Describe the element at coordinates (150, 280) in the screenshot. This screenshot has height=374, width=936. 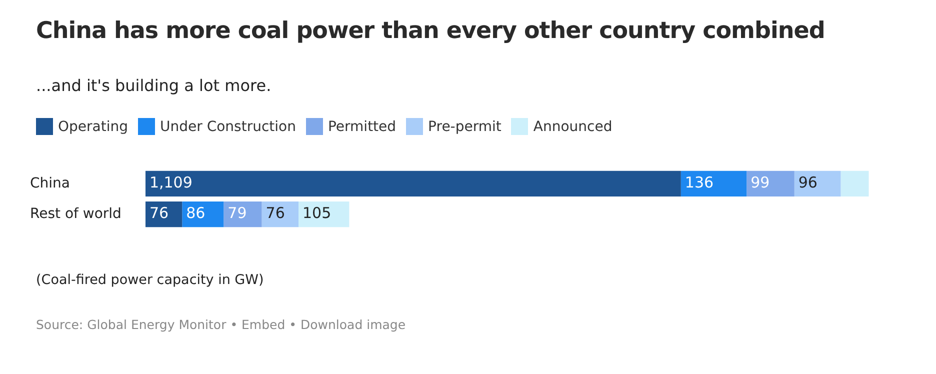
I see `text: (Coal-fired power capacity in GW)` at that location.